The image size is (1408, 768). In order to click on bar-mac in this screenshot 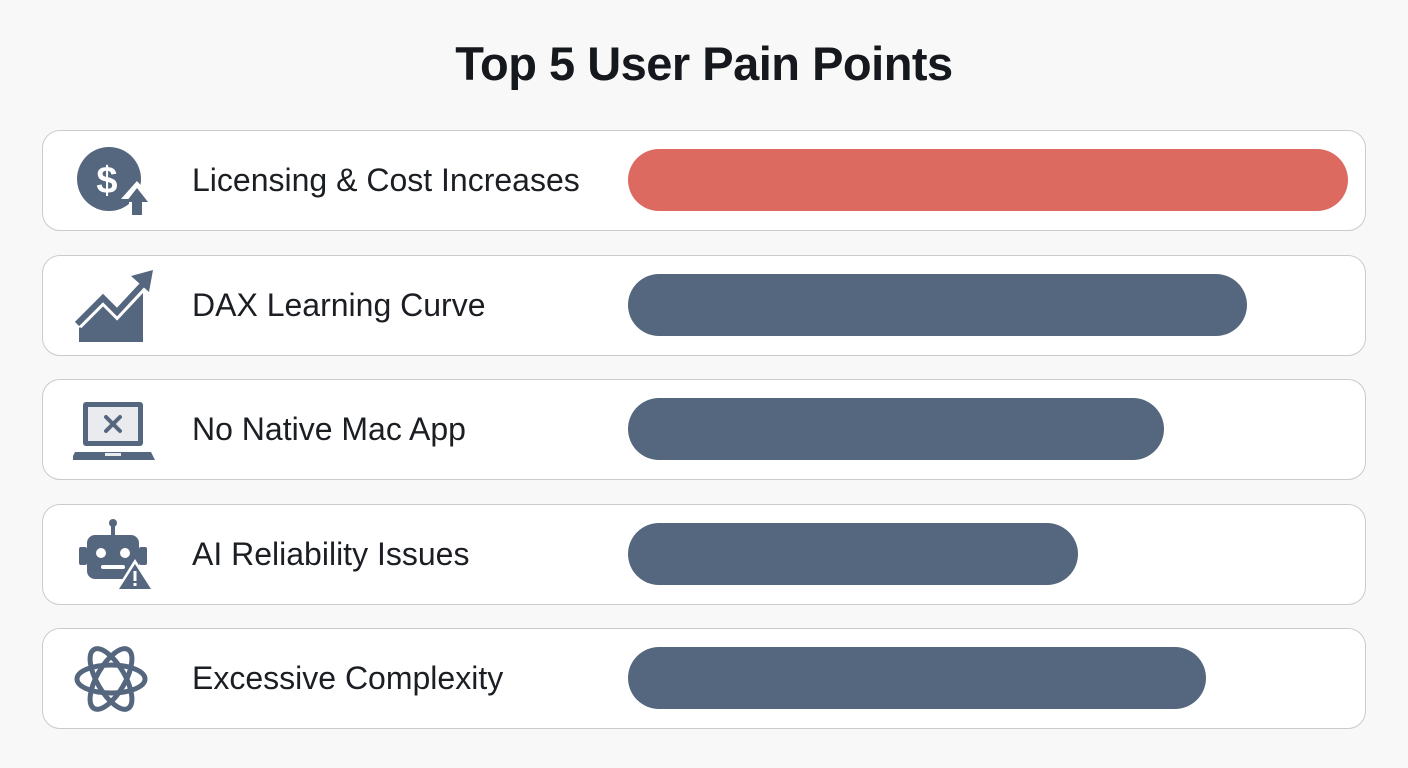, I will do `click(896, 429)`.